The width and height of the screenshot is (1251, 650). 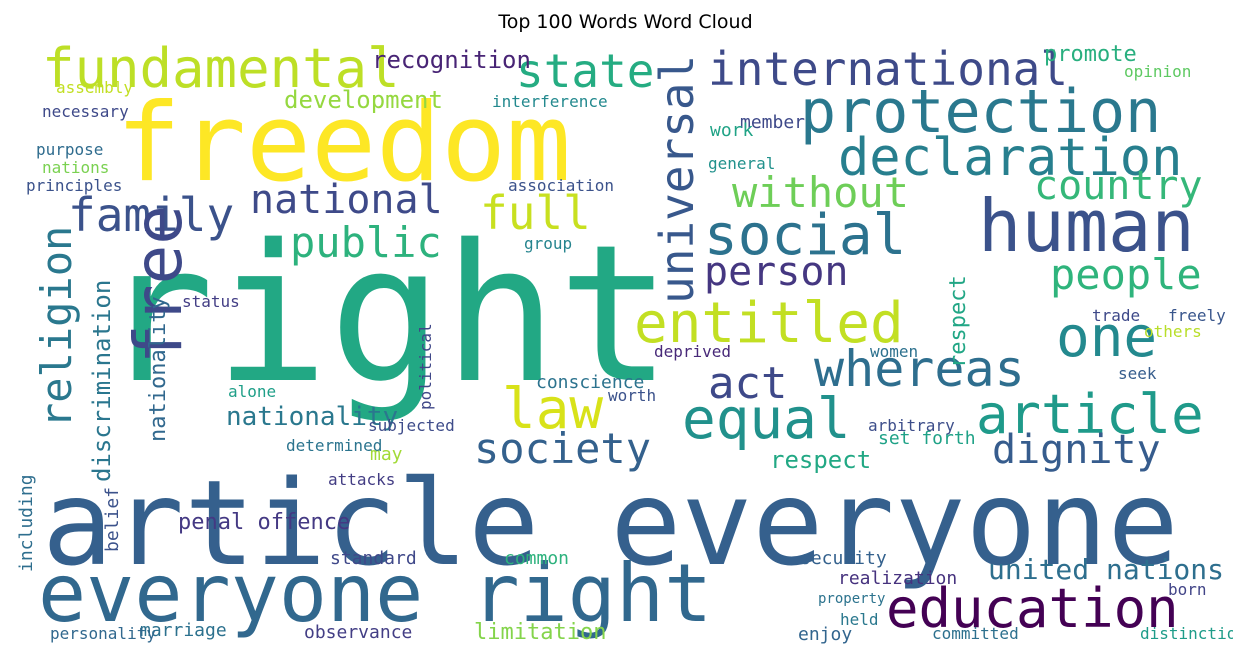 I want to click on word-respect: nationality, so click(x=312, y=417).